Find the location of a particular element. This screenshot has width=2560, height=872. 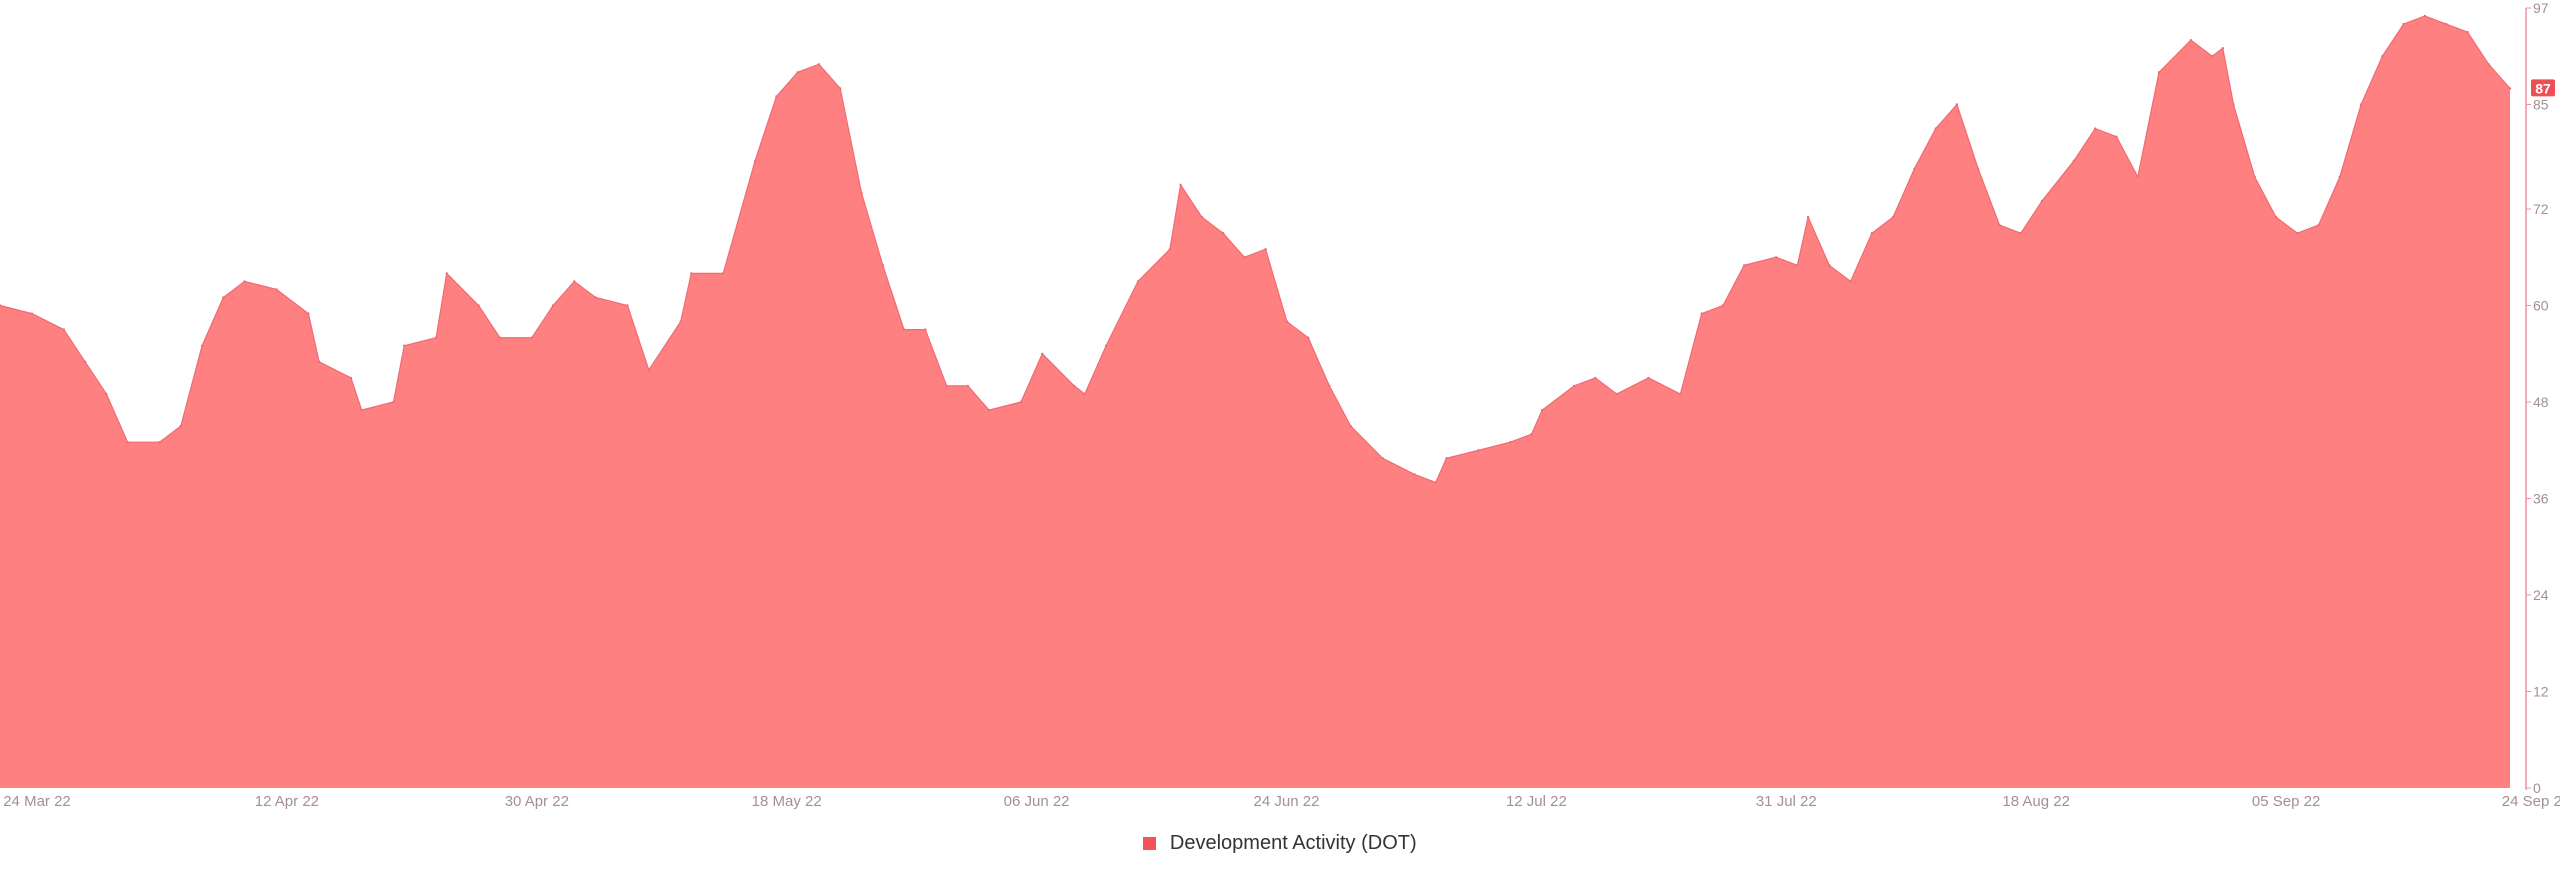

y-tick-label: 12 is located at coordinates (2541, 692).